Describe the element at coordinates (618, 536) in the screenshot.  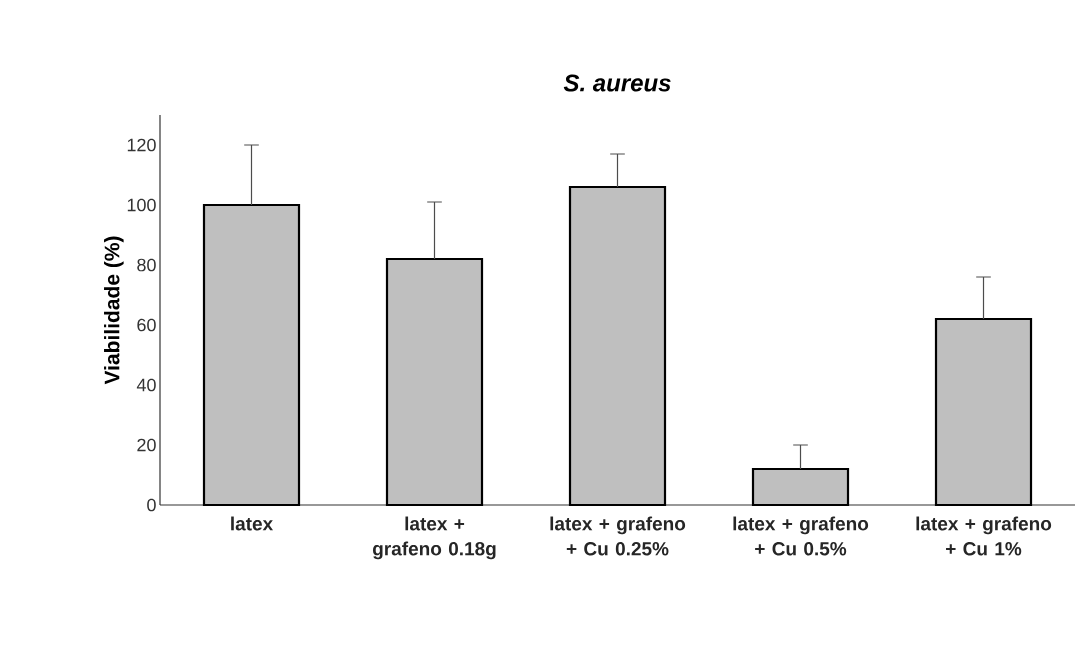
I see `x-tick-label: latex + grafeno + Cu 0.25%` at that location.